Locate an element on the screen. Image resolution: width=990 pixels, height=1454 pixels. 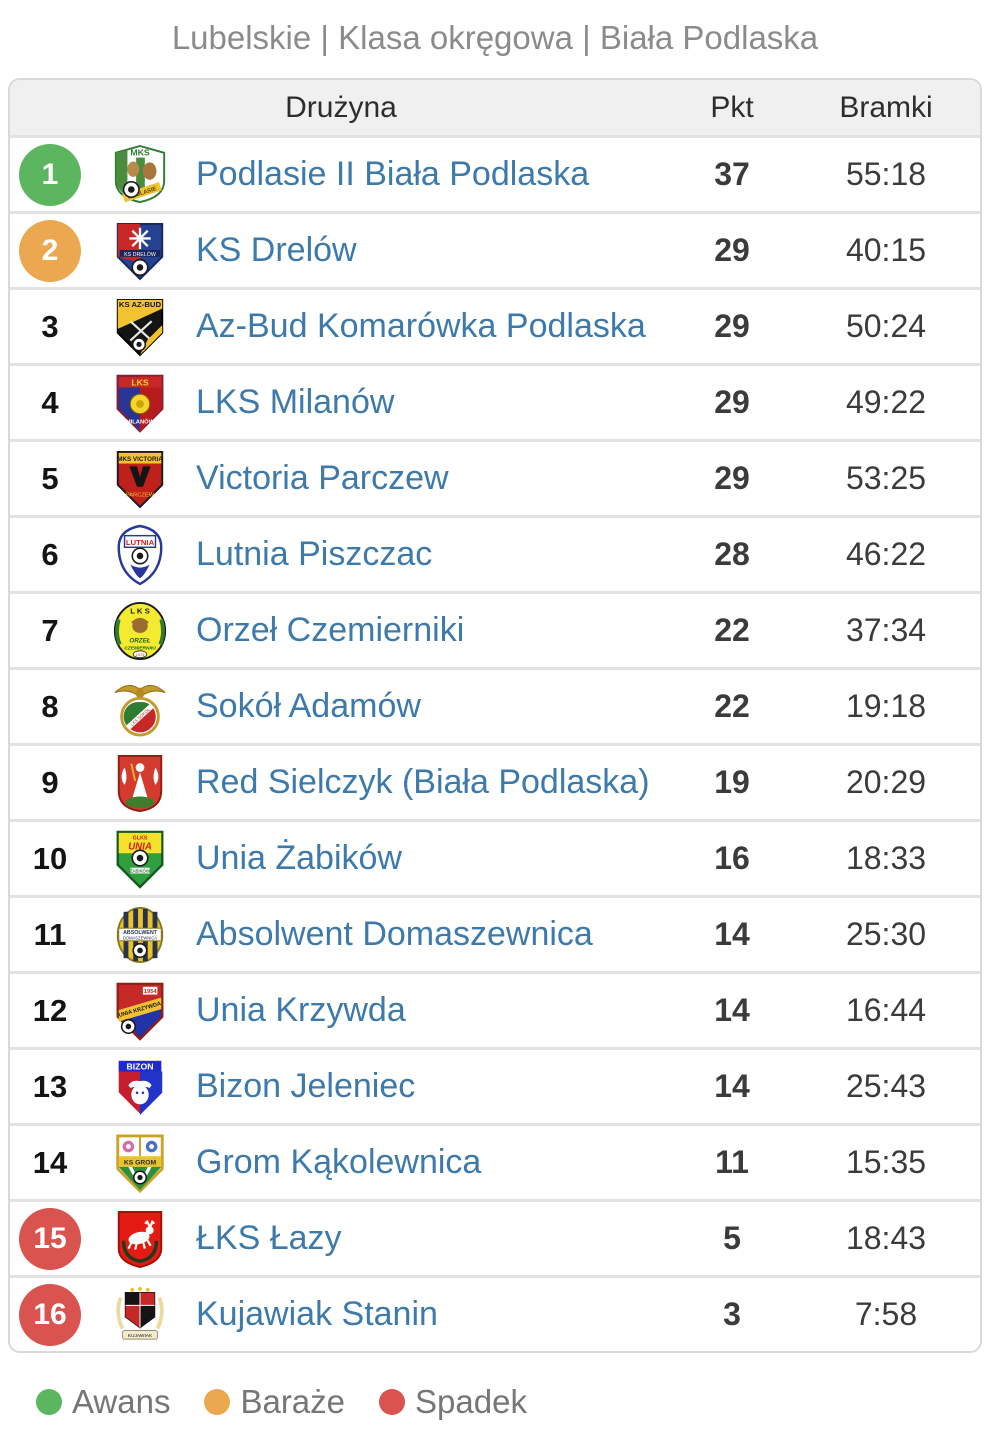
svg-text: ABSOLWENT is located at coordinates (140, 933).